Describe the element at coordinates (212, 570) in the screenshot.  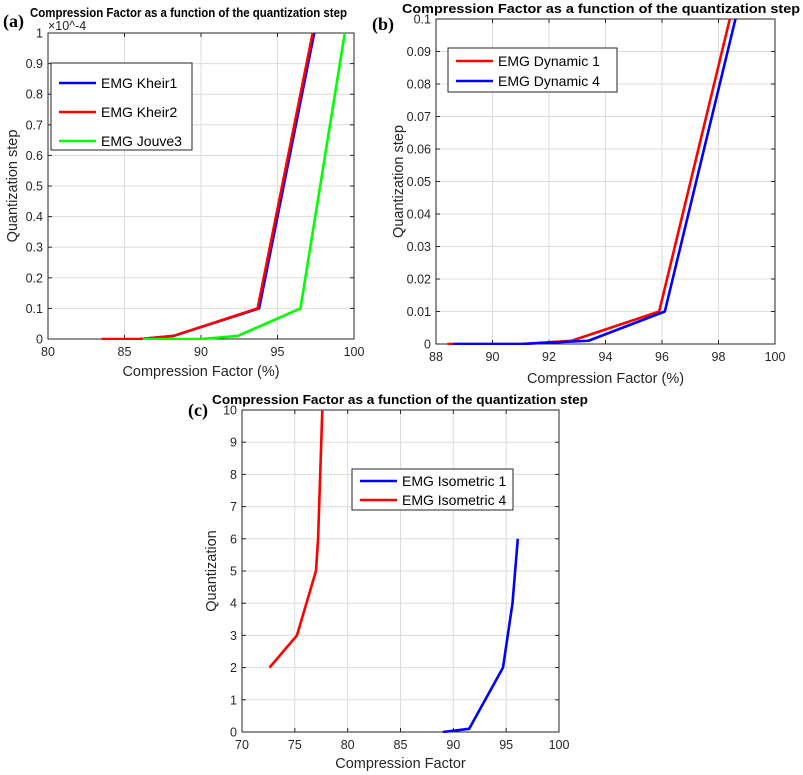
I see `y-axis-label: Quantization` at that location.